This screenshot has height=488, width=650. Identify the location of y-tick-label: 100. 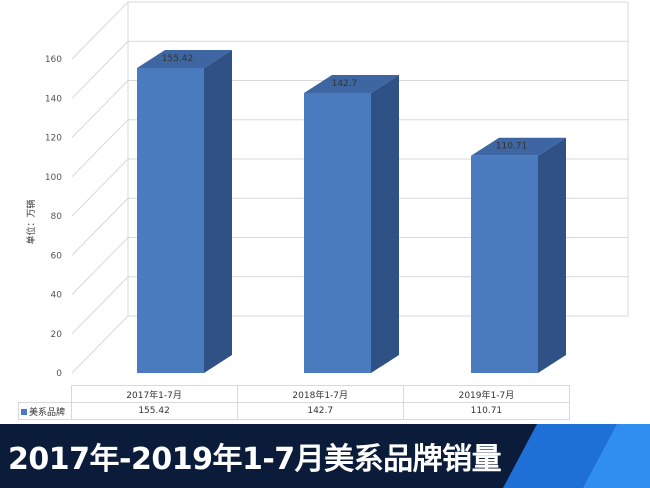
(53, 178).